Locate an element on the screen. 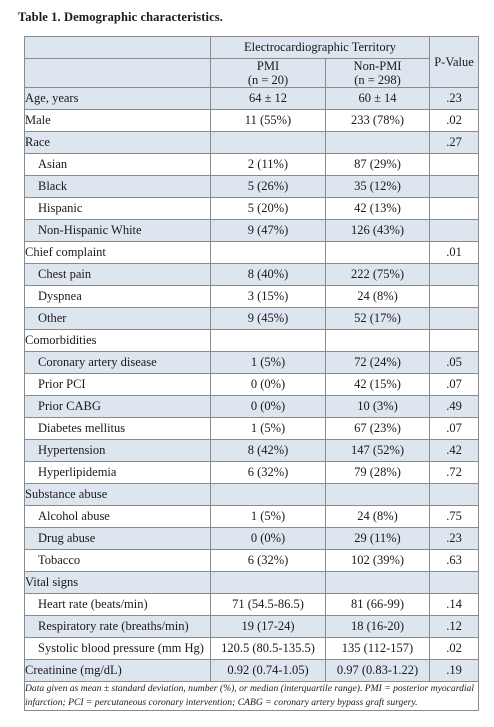  row-label: Chief complaint is located at coordinates (117, 252).